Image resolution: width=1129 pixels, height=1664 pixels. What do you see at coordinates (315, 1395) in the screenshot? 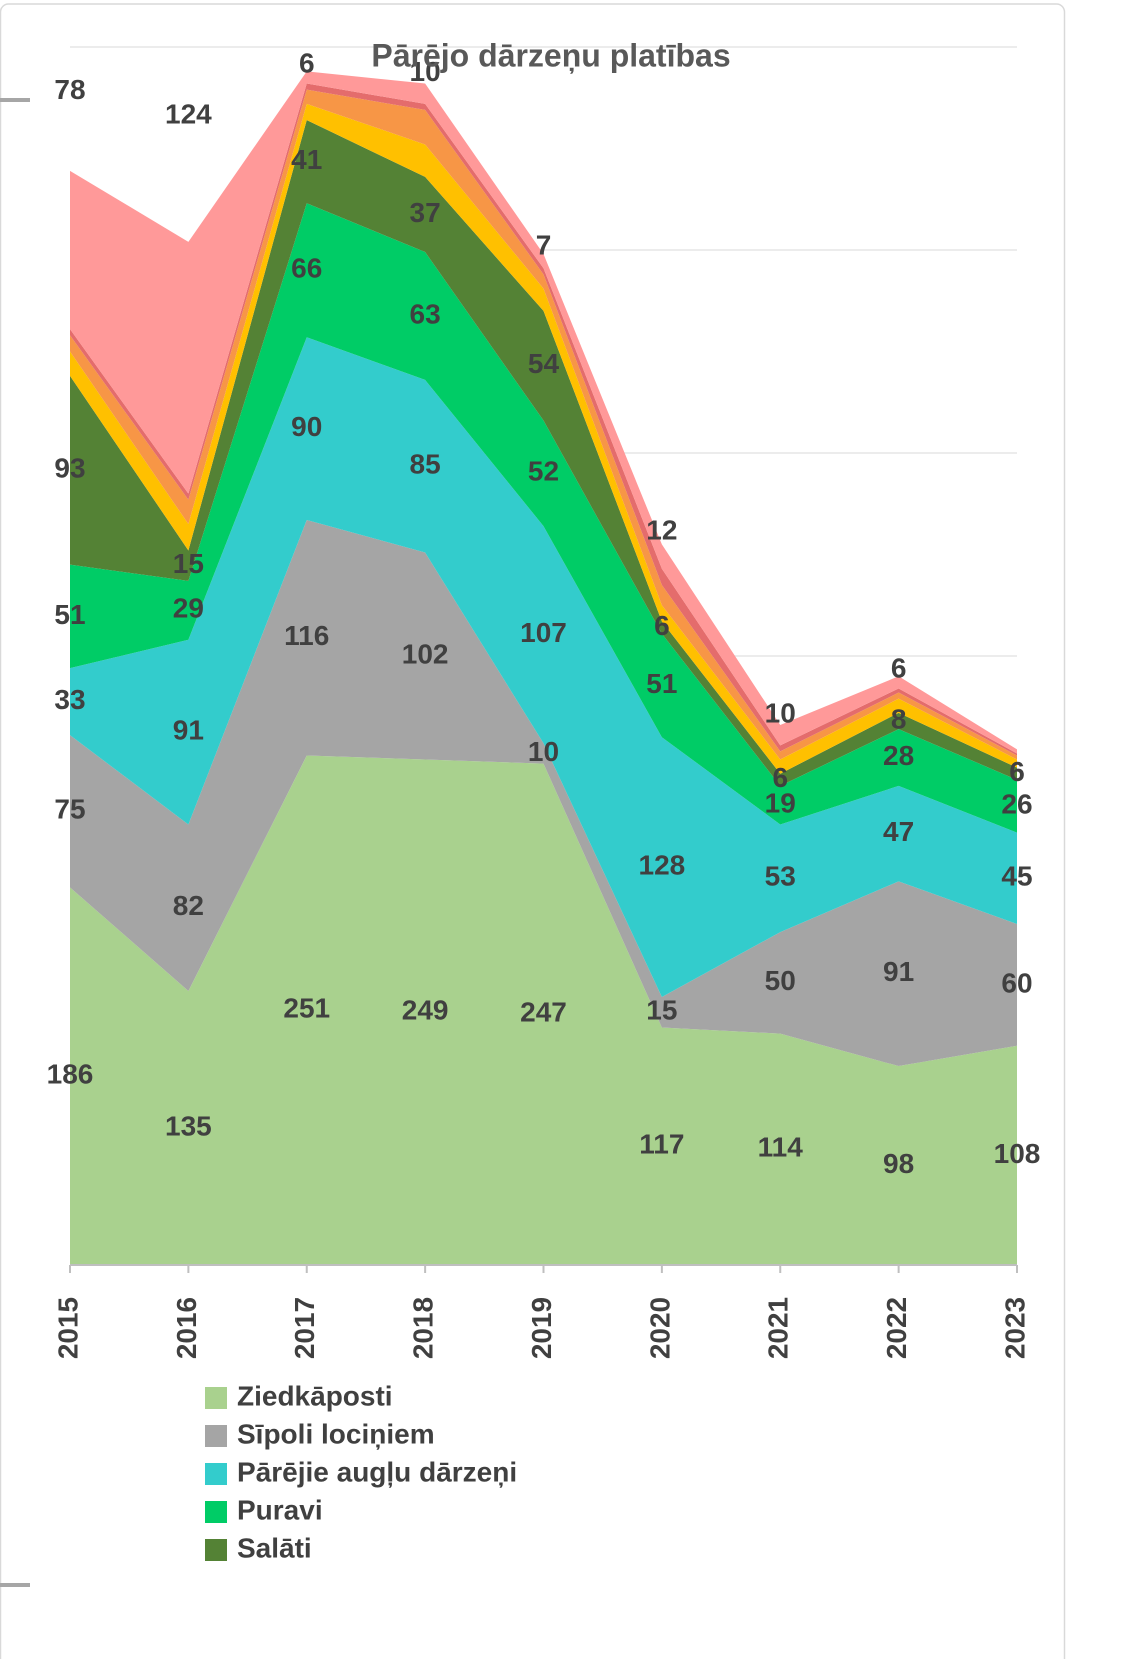
I see `legend-label: Ziedkāposti` at bounding box center [315, 1395].